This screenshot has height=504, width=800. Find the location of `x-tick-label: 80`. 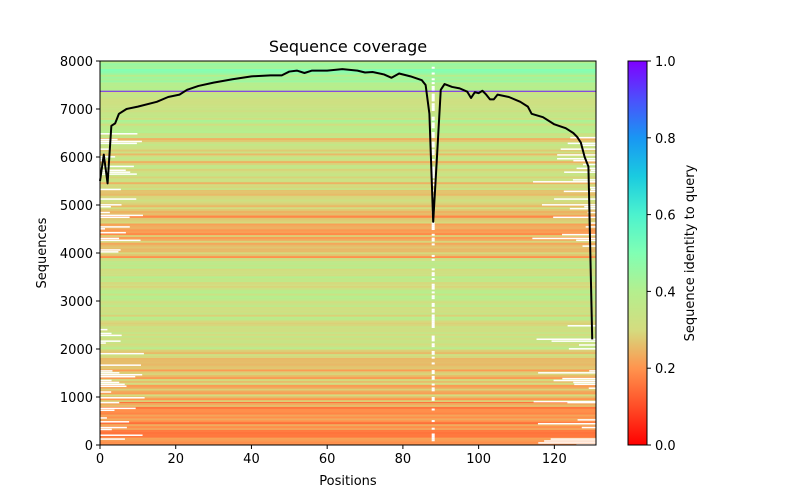

x-tick-label: 80 is located at coordinates (403, 459).